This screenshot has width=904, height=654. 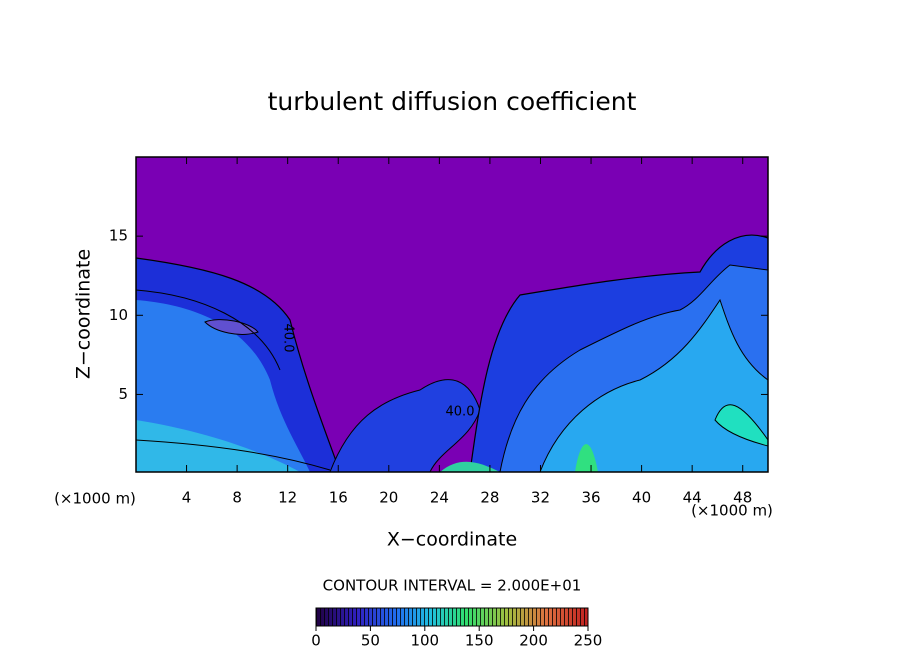 What do you see at coordinates (187, 498) in the screenshot?
I see `x-tick-label: 4` at bounding box center [187, 498].